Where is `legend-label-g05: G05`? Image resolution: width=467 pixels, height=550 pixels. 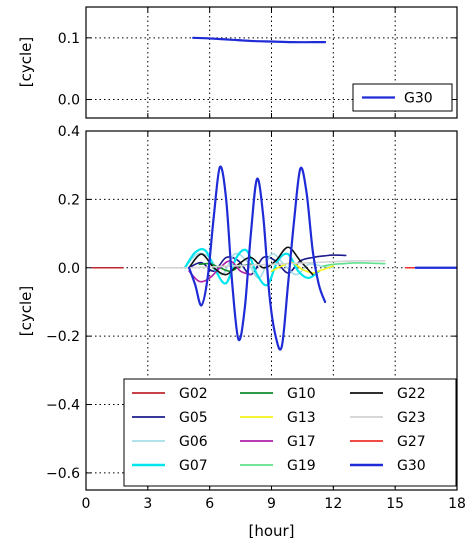 legend-label-g05: G05 is located at coordinates (193, 418).